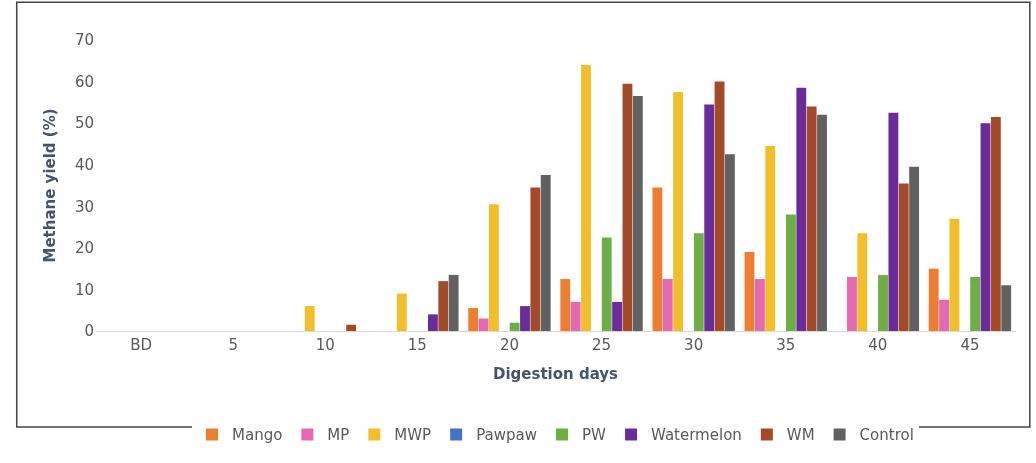 The height and width of the screenshot is (463, 1036). Describe the element at coordinates (84, 40) in the screenshot. I see `y-tick-label: 70` at that location.